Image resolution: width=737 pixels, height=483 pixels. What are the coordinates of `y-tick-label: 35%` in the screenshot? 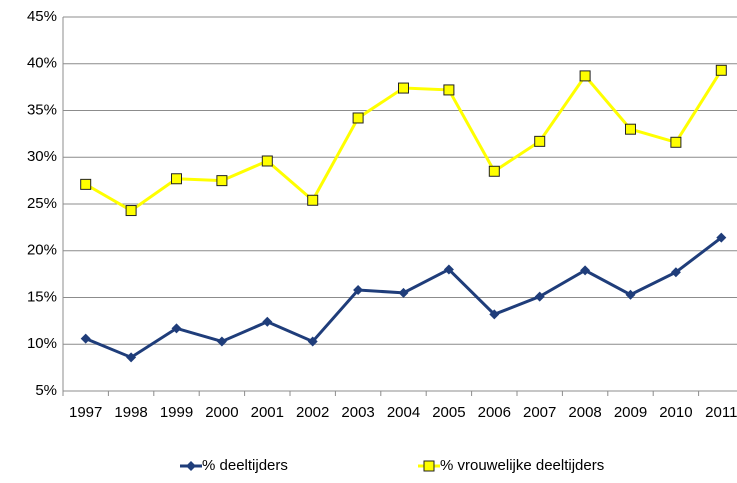 It's located at (42, 109).